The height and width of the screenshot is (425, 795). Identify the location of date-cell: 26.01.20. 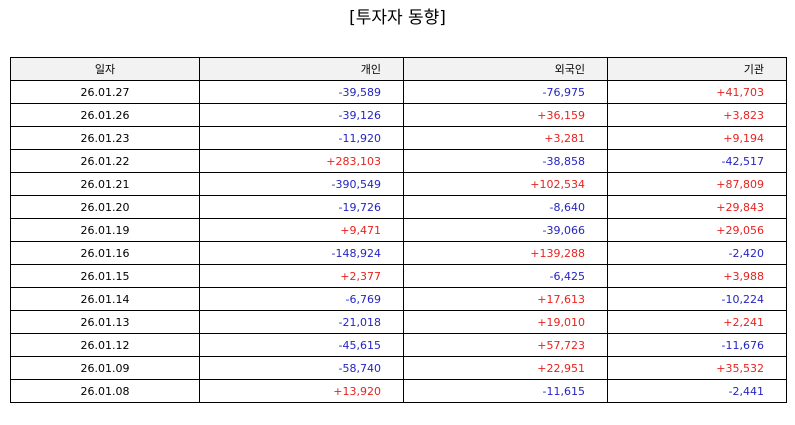
(105, 207).